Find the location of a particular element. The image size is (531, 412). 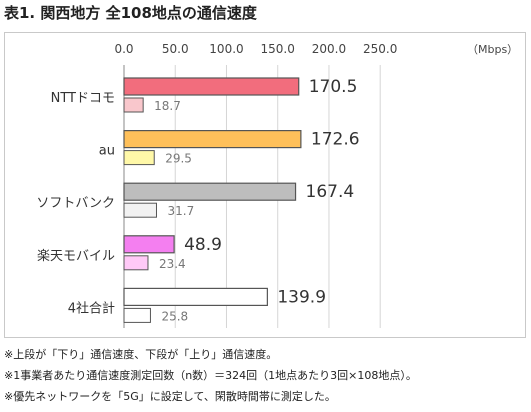

x-tick-label-2: 100.0 is located at coordinates (226, 49).